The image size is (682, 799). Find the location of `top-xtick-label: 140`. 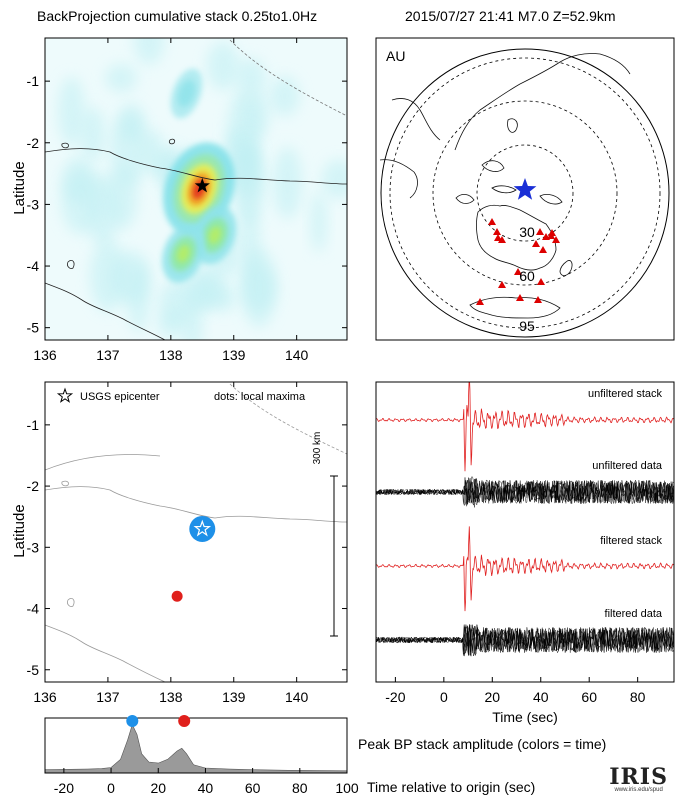

top-xtick-label: 140 is located at coordinates (297, 355).